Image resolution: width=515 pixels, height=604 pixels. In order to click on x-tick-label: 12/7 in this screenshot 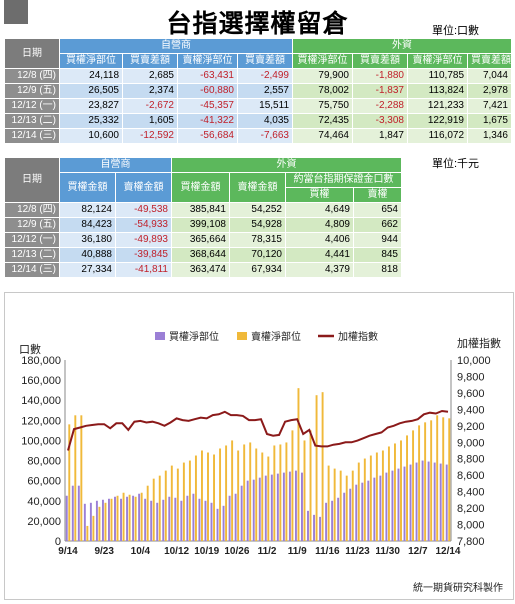, I will do `click(418, 551)`.